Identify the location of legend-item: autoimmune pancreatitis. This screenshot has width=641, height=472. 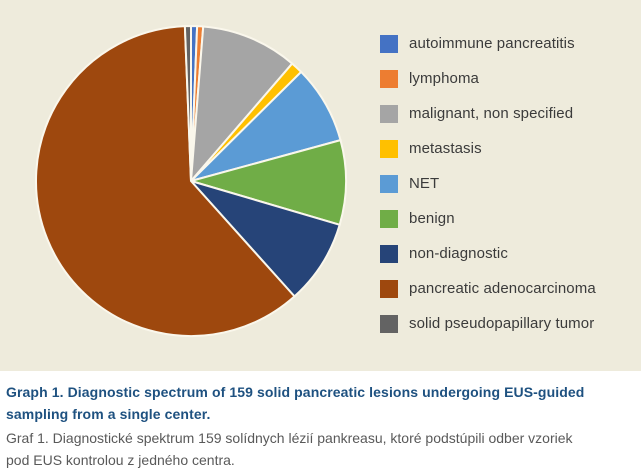
(507, 44).